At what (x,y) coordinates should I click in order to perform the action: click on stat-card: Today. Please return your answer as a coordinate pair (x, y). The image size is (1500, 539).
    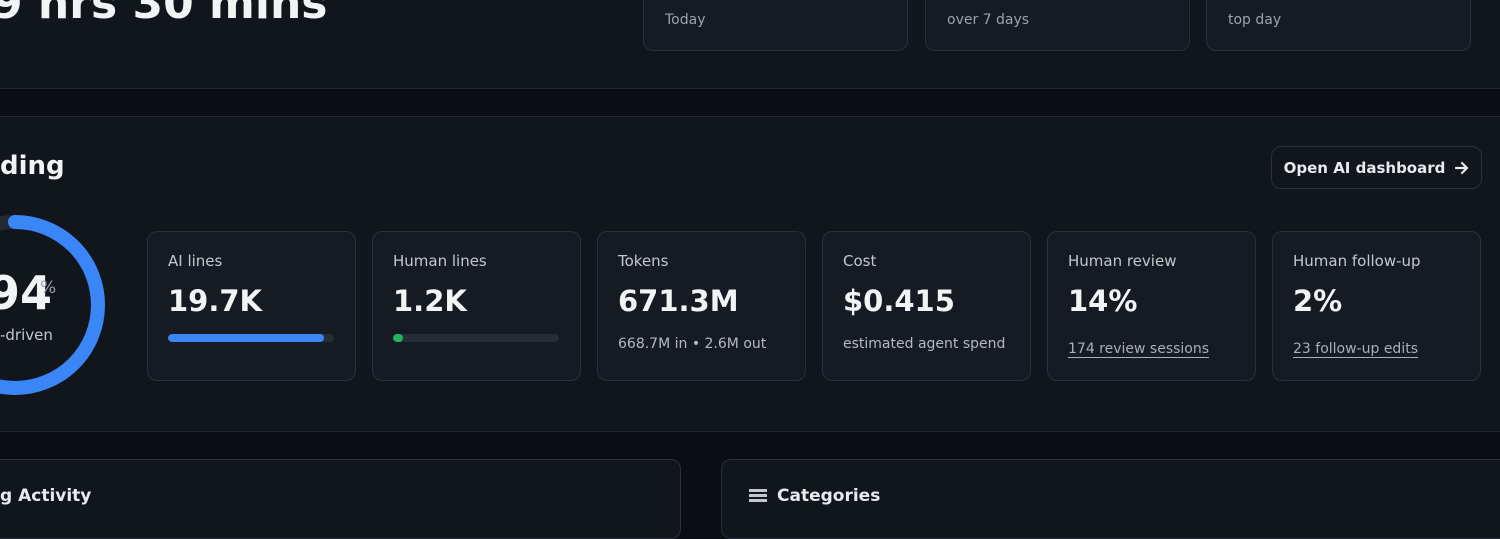
    Looking at the image, I should click on (775, 25).